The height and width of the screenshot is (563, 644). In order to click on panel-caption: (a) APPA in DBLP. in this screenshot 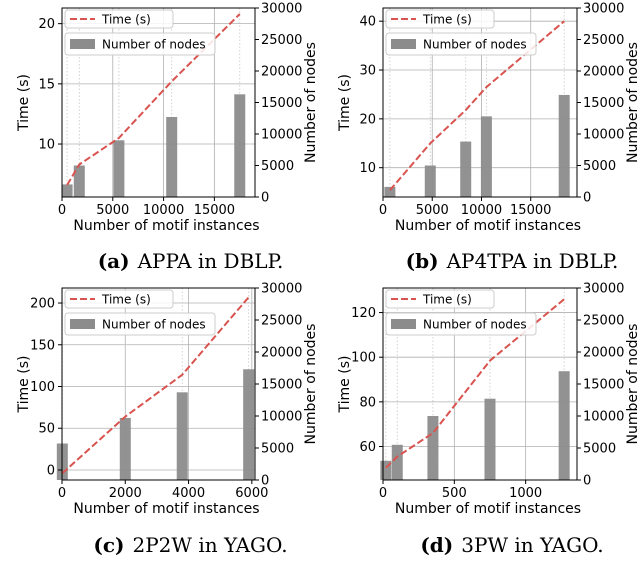, I will do `click(191, 261)`.